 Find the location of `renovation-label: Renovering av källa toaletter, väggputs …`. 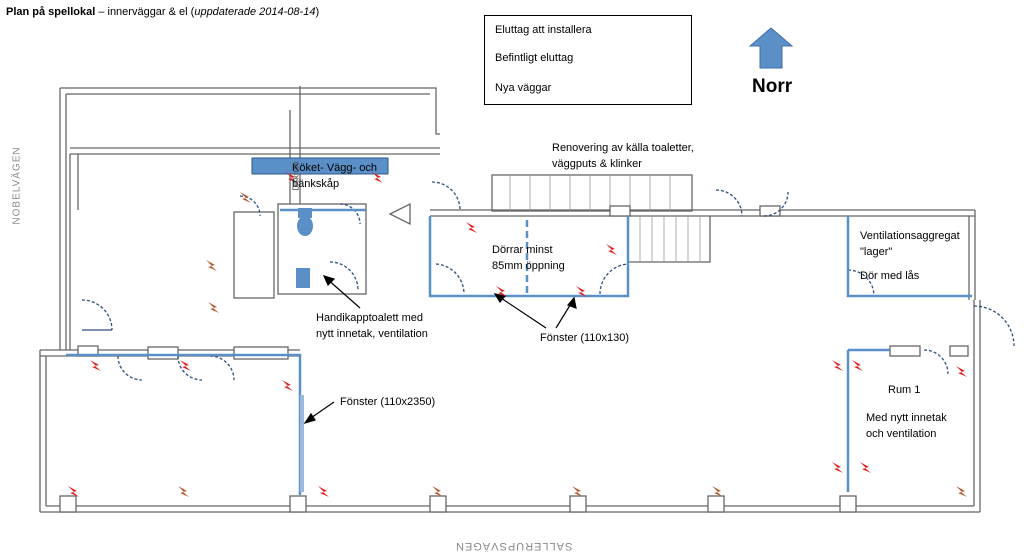

renovation-label: Renovering av källa toaletter, väggputs … is located at coordinates (623, 156).